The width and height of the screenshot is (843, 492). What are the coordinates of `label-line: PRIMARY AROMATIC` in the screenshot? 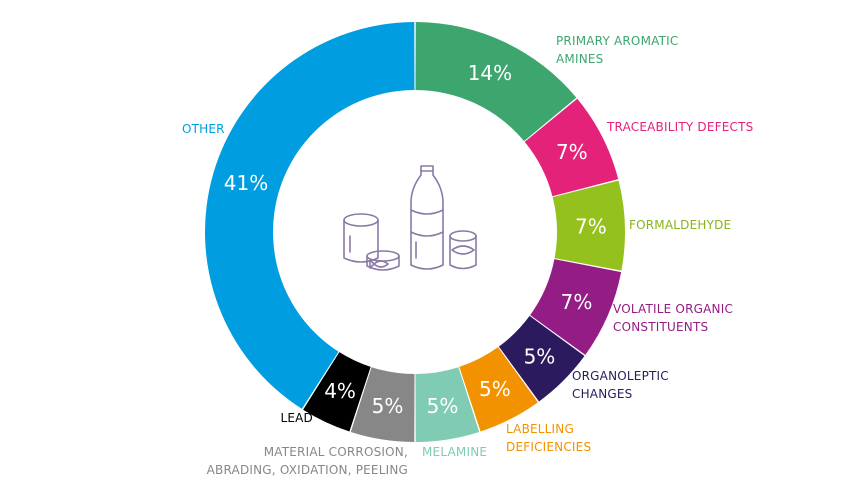 It's located at (617, 41).